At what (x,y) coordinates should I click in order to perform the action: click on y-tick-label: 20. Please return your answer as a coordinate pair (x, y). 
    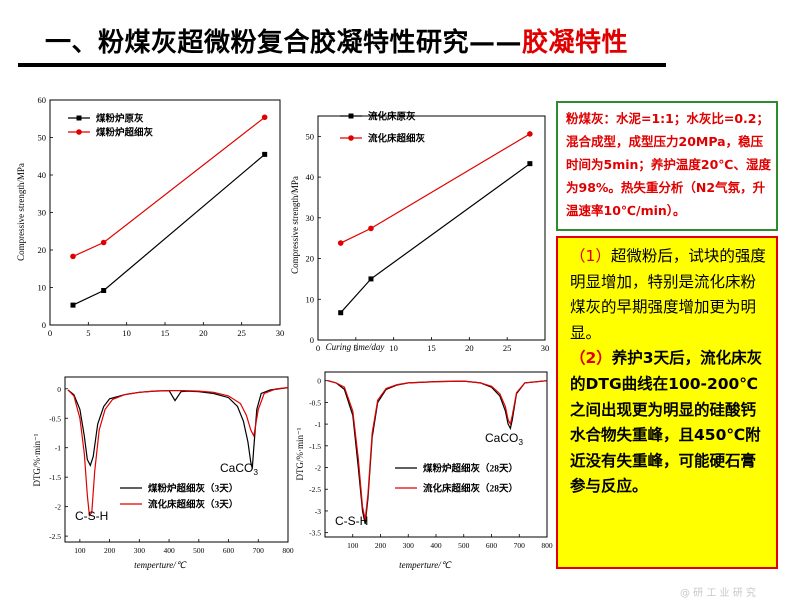
    Looking at the image, I should click on (310, 259).